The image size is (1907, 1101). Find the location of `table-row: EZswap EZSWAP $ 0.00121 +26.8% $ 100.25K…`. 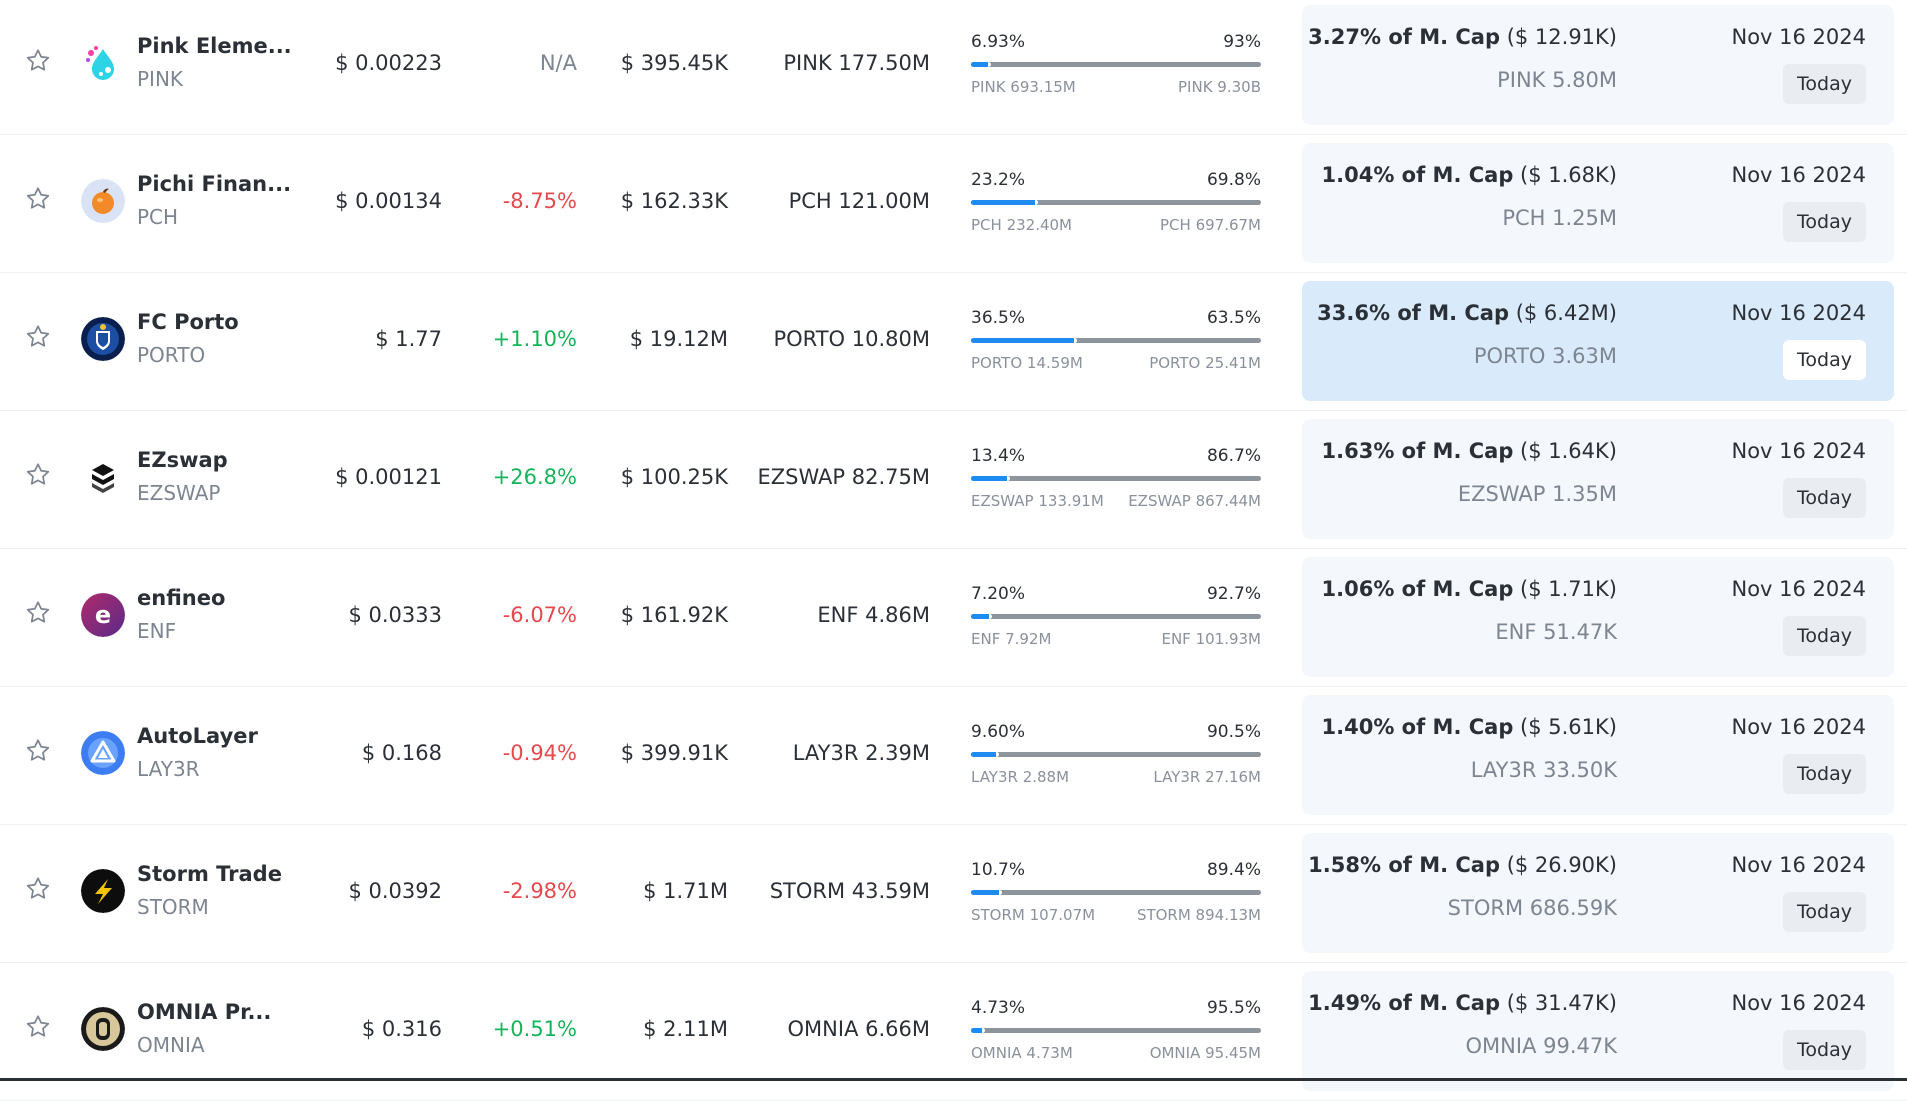

table-row: EZswap EZSWAP $ 0.00121 +26.8% $ 100.25K… is located at coordinates (953, 481).